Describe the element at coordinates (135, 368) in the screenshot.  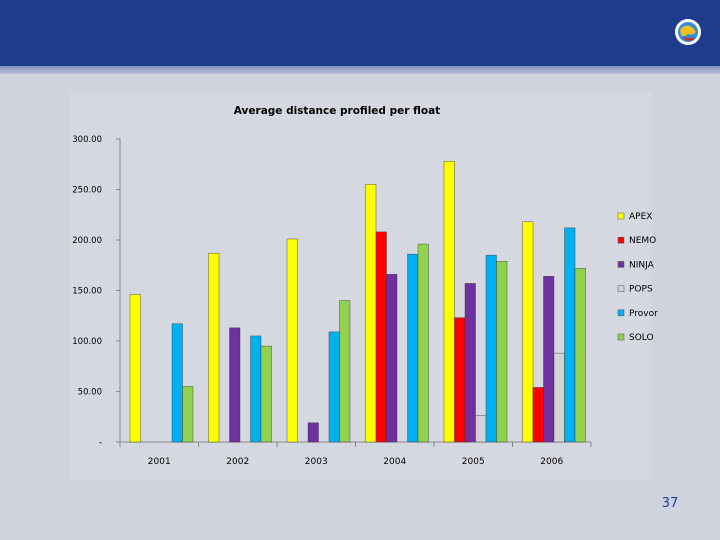
I see `bar-apex-2001` at that location.